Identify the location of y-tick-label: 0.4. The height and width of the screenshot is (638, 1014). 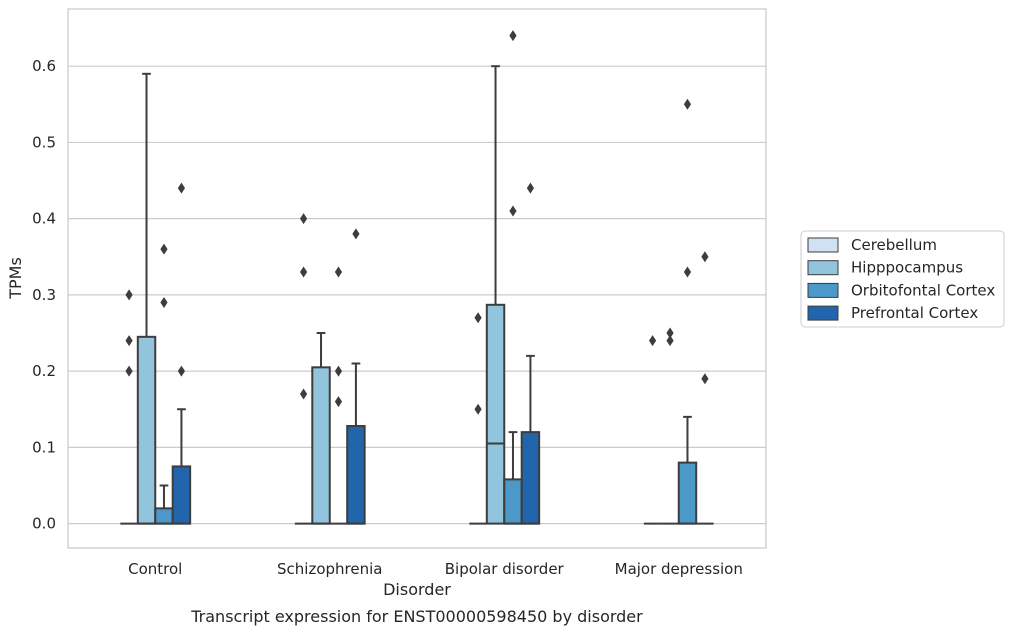
(44, 219).